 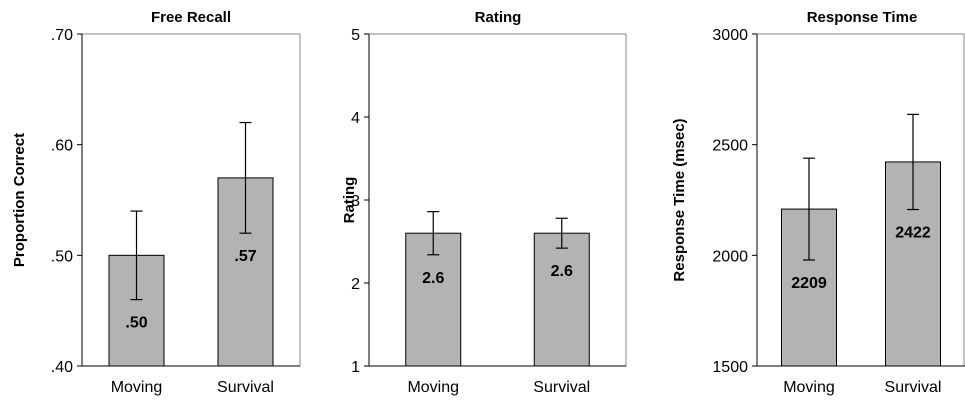 I want to click on rating-x-tick-label: Survival, so click(x=561, y=387).